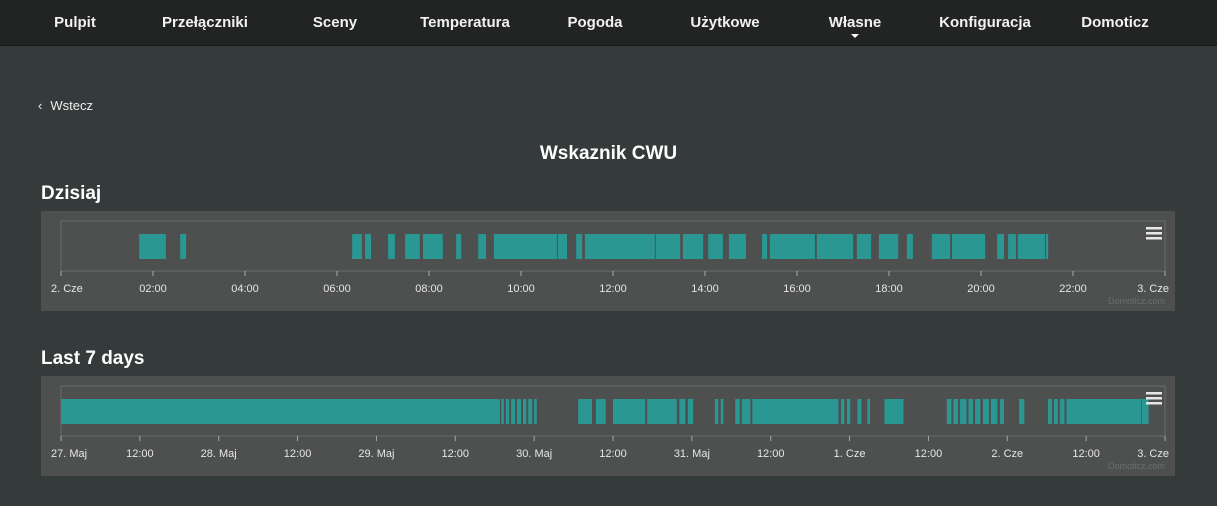 This screenshot has width=1217, height=506. Describe the element at coordinates (595, 22) in the screenshot. I see `nav-item: Pogoda` at that location.